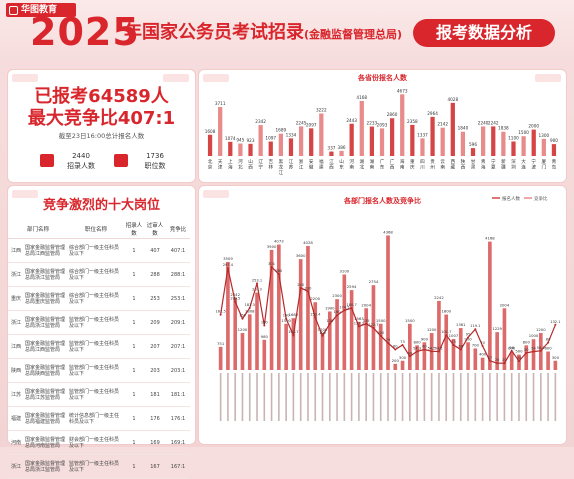 The image size is (574, 479). Describe the element at coordinates (382, 78) in the screenshot. I see `province-chart-title: 各省份报名人数` at that location.